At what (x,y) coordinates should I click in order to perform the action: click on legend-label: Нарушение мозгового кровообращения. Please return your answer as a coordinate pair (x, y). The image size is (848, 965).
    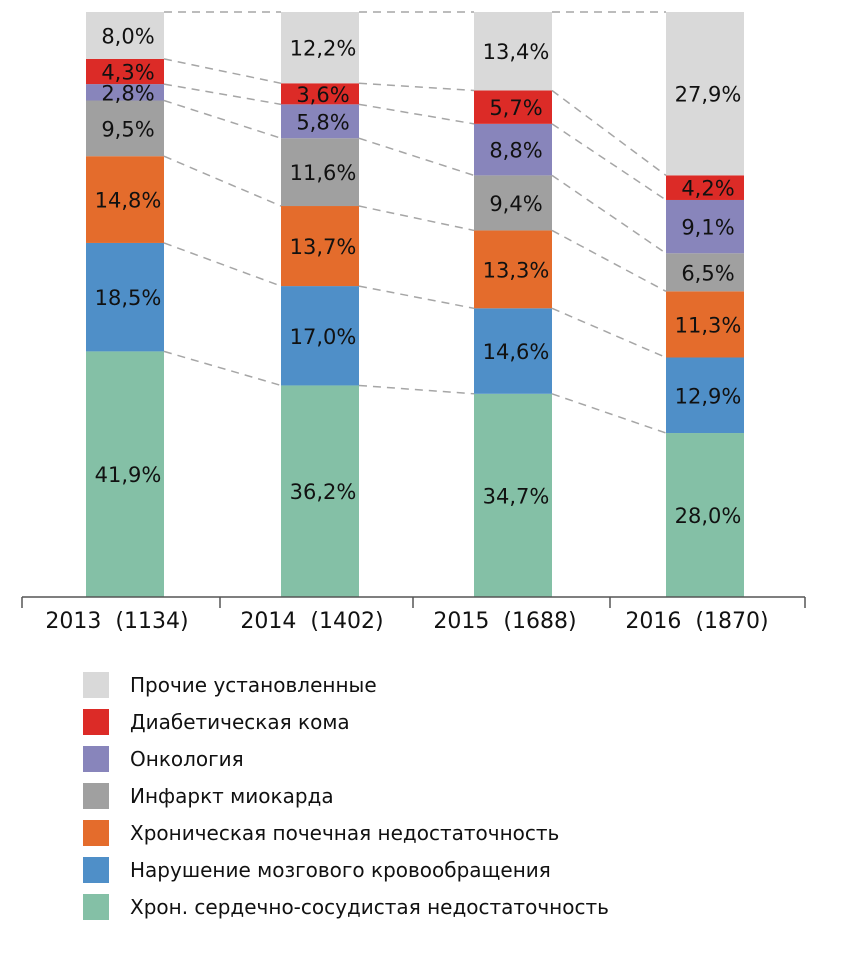
    Looking at the image, I should click on (340, 870).